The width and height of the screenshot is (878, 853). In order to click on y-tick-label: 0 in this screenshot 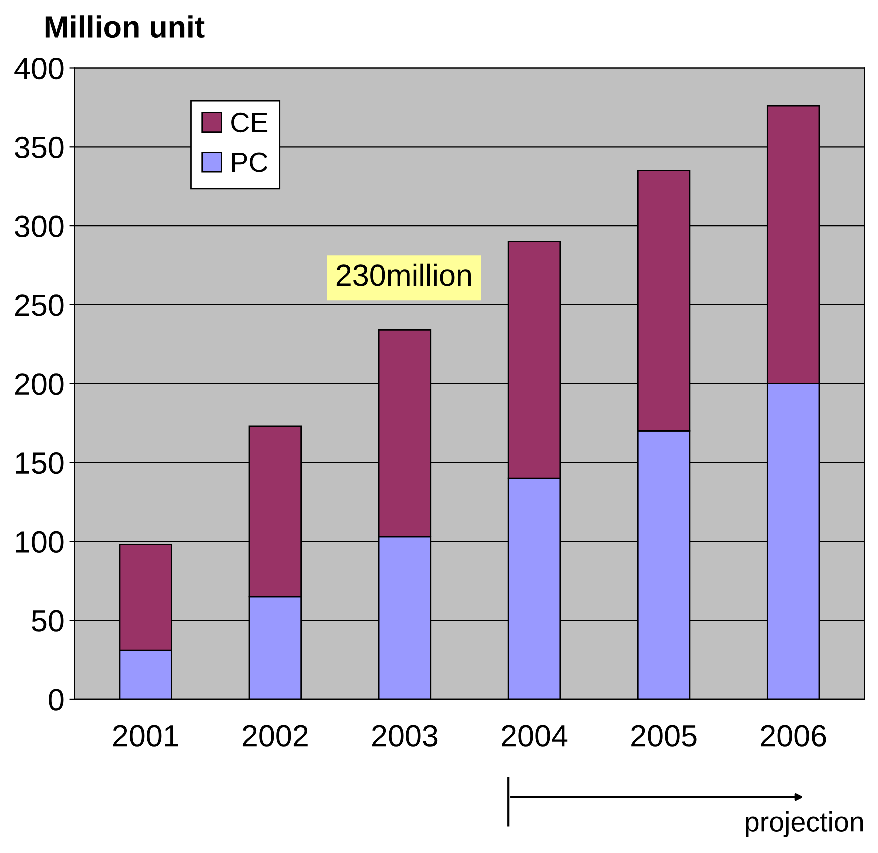, I will do `click(56, 700)`.